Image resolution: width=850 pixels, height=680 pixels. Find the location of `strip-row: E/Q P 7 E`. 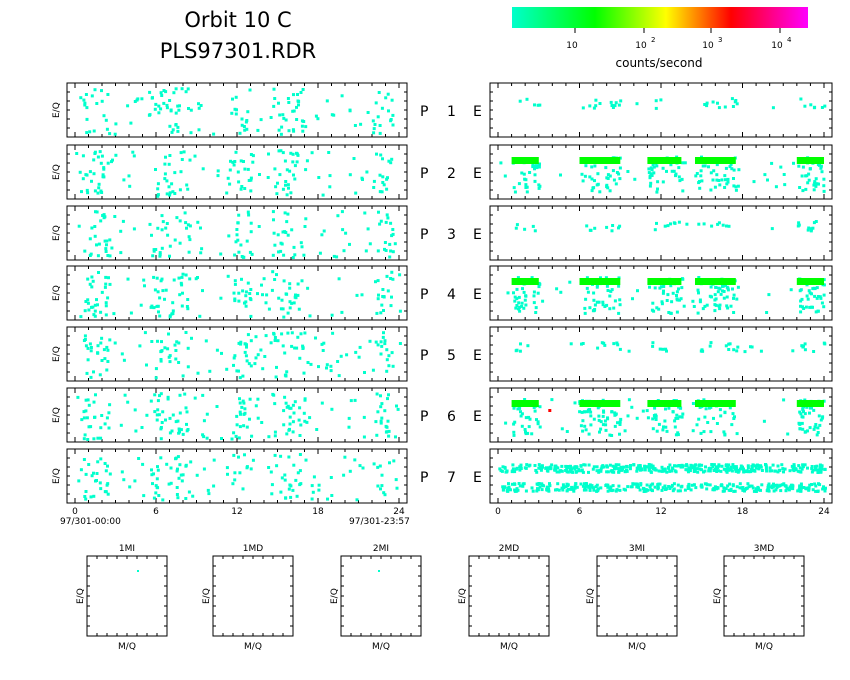

strip-row: E/Q P 7 E is located at coordinates (442, 476).